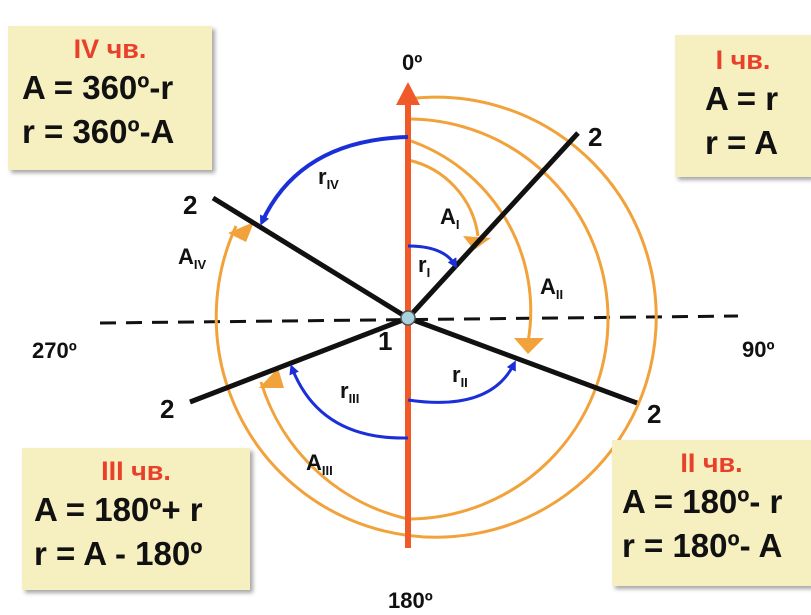 The height and width of the screenshot is (615, 811). Describe the element at coordinates (711, 502) in the screenshot. I see `quarter-ii-formula-a: A = 180º- r` at that location.